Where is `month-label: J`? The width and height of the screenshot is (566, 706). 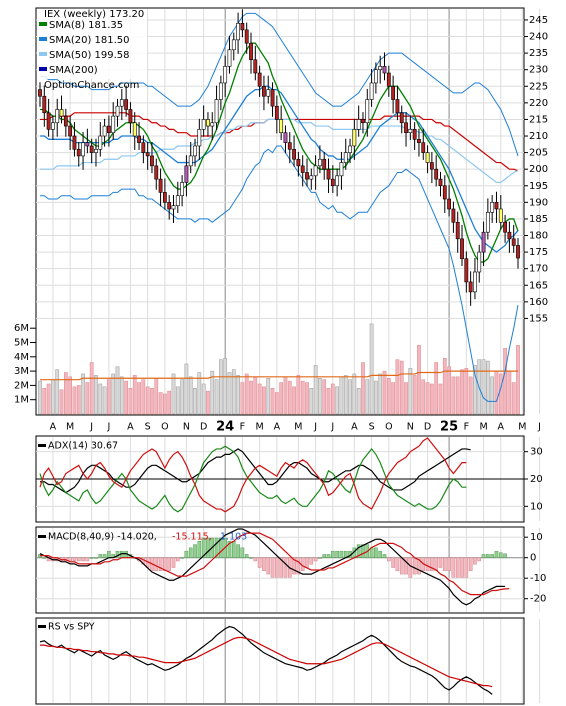
month-label: J is located at coordinates (539, 427).